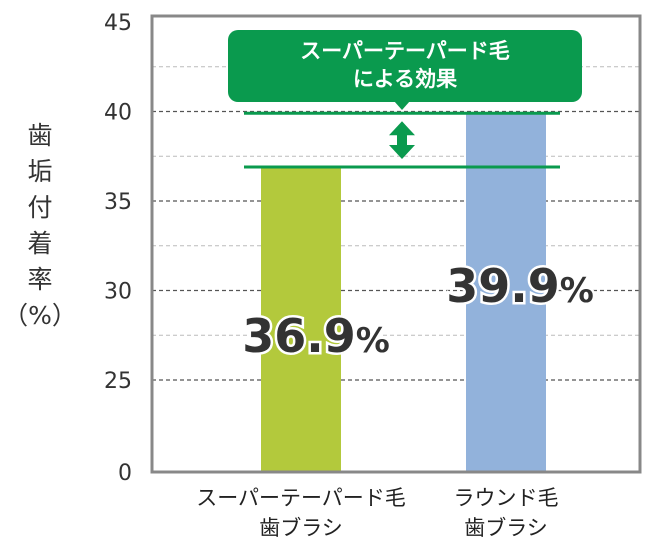  What do you see at coordinates (40, 315) in the screenshot?
I see `y-axis-label-char: （%）` at bounding box center [40, 315].